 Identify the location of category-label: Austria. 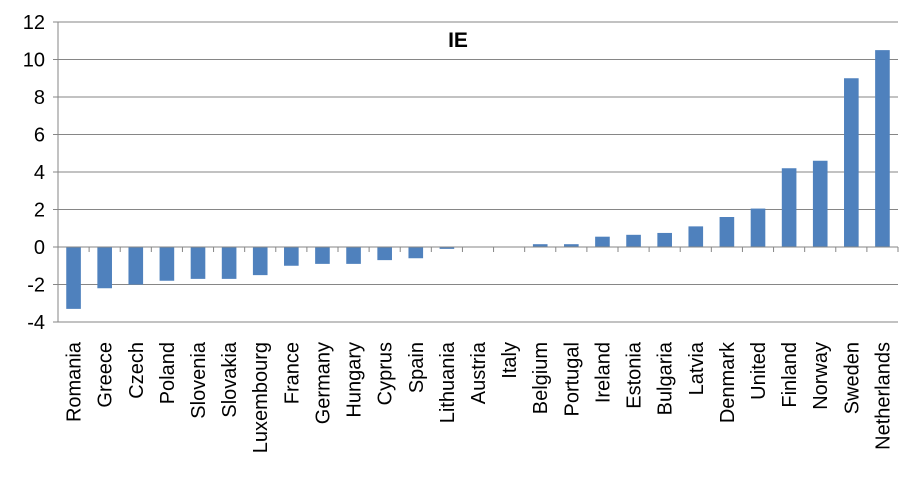
(479, 372).